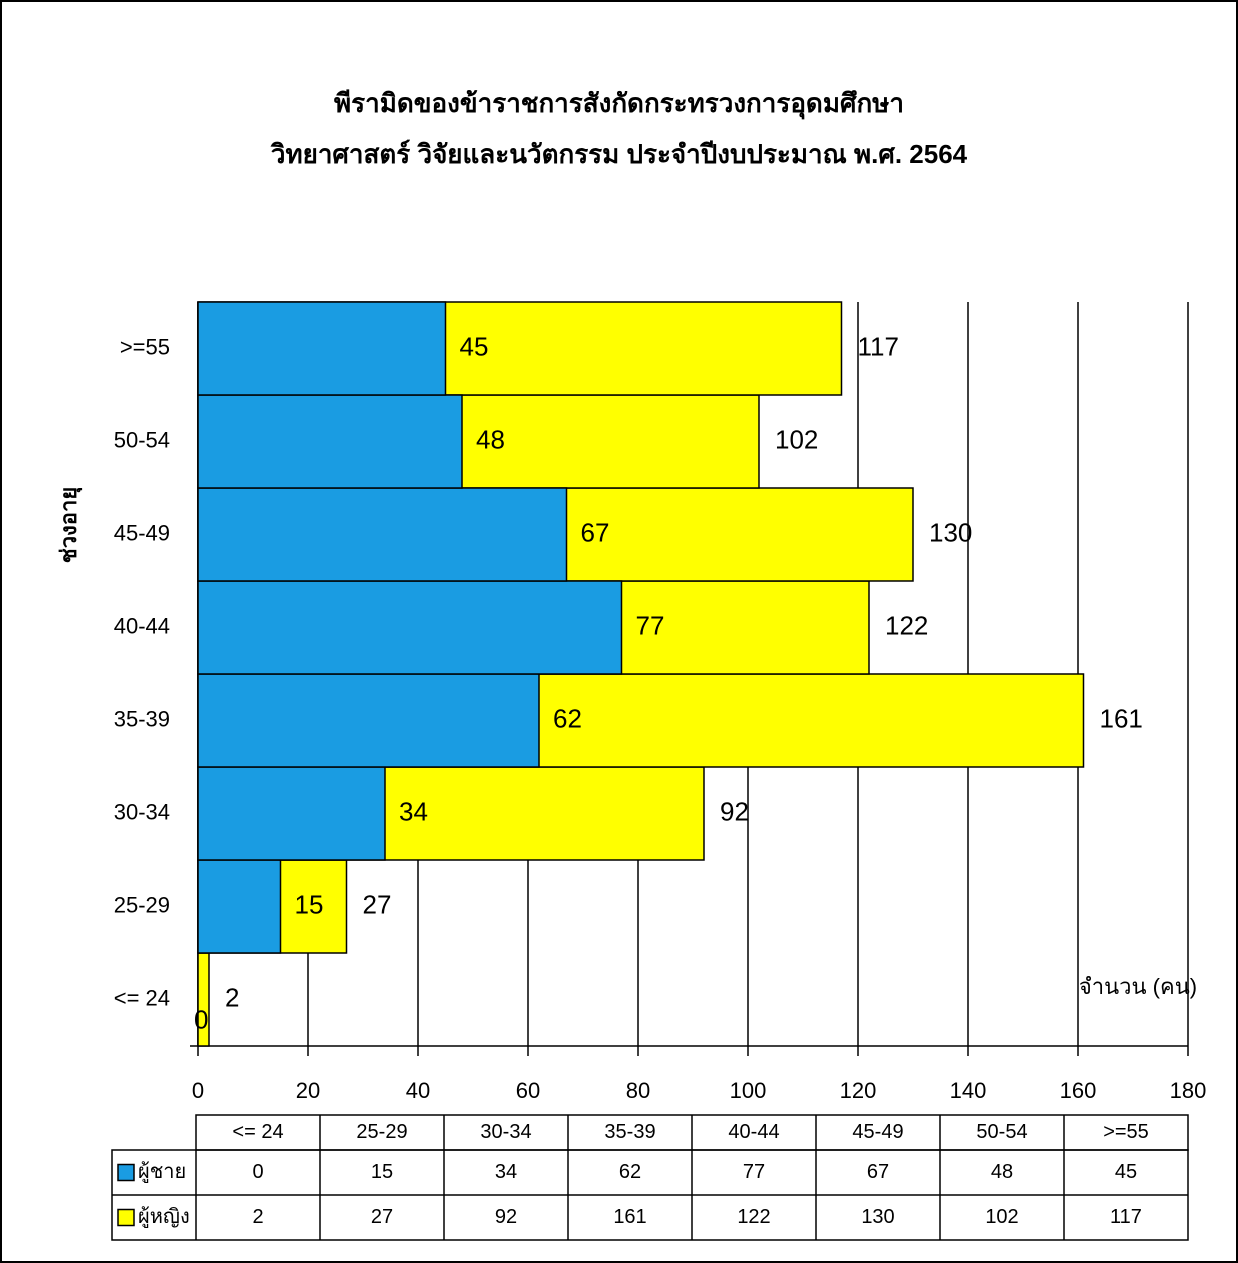 The width and height of the screenshot is (1238, 1263). Describe the element at coordinates (1001, 1217) in the screenshot. I see `table-cell: 102` at that location.